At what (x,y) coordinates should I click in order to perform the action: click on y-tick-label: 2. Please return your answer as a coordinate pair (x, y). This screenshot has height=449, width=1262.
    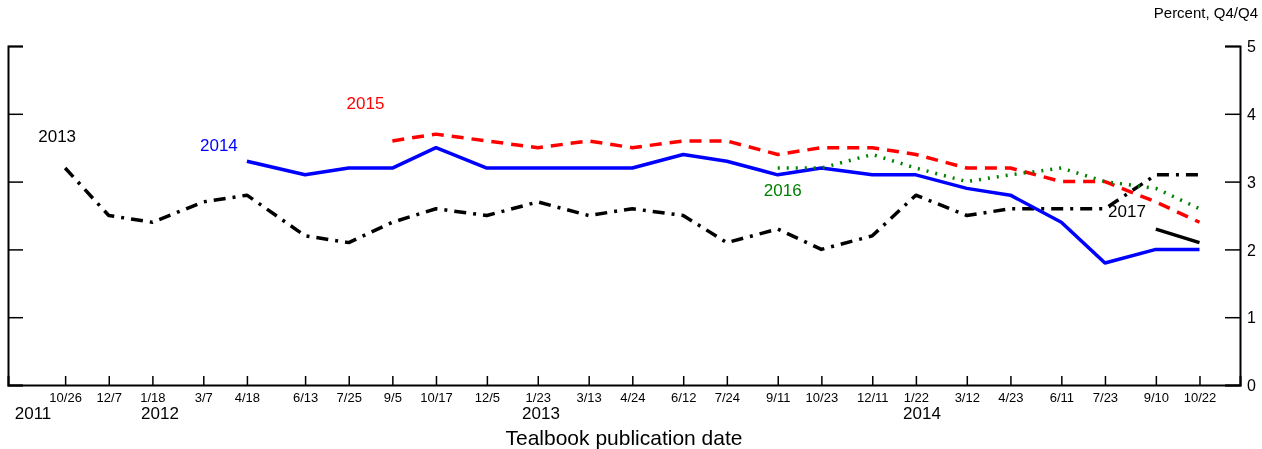
    Looking at the image, I should click on (1251, 250).